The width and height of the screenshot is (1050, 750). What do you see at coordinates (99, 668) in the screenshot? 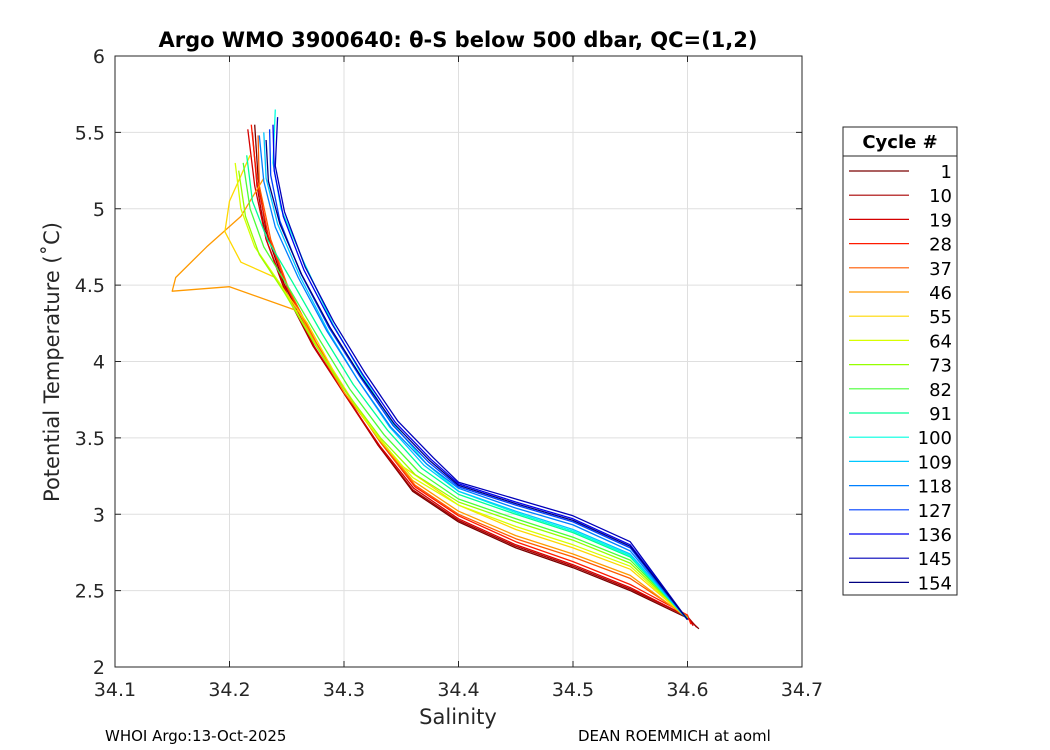
I see `y-tick-label: 2` at bounding box center [99, 668].